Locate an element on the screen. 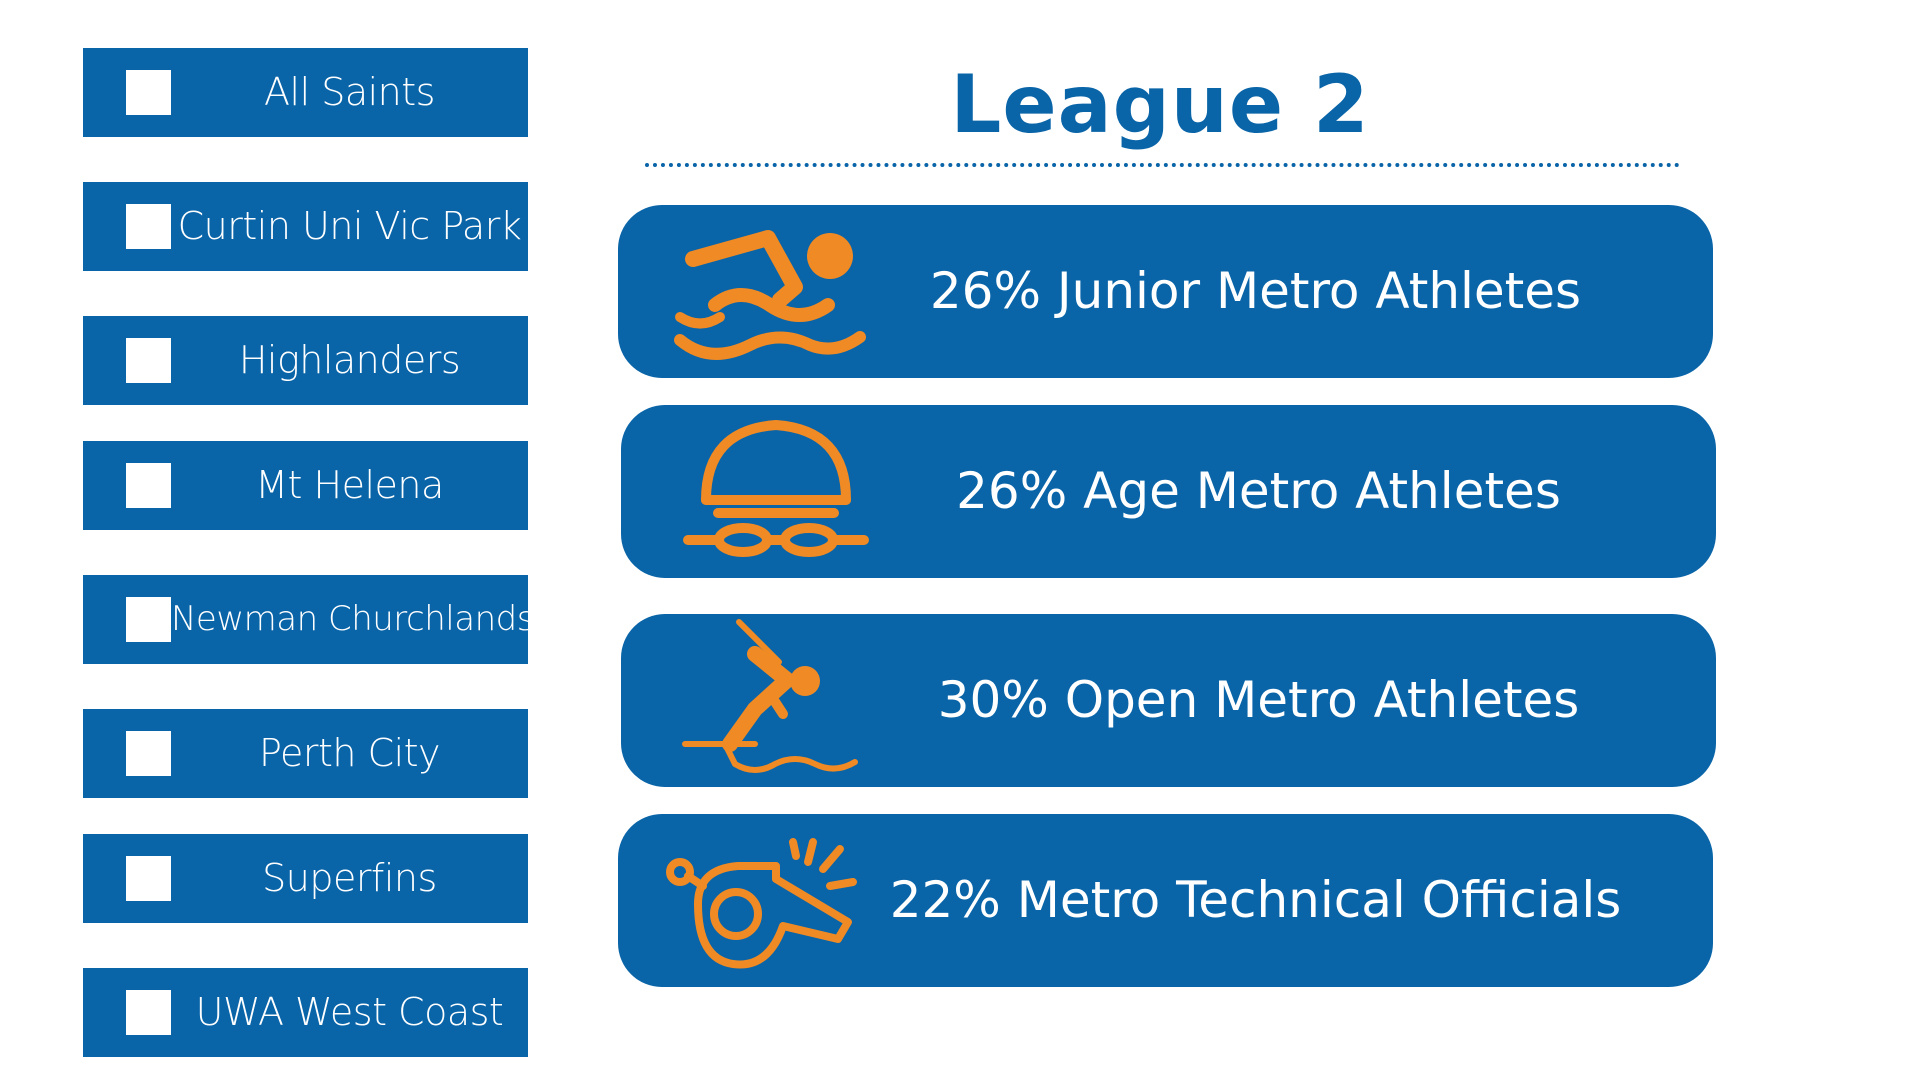  club-item-highlanders: Highlanders is located at coordinates (305, 360).